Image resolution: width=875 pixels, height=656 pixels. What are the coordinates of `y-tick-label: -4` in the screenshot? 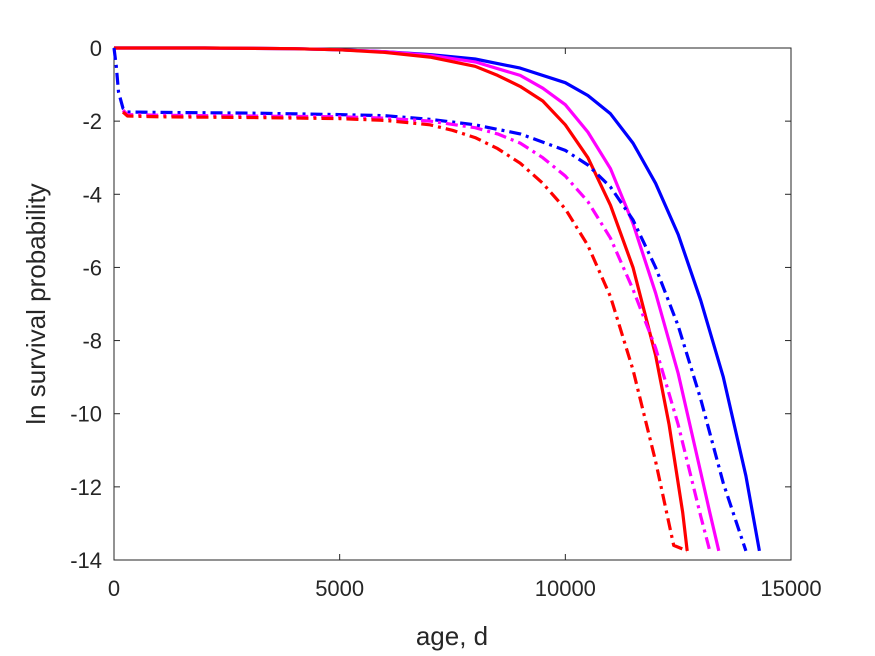 It's located at (92, 194).